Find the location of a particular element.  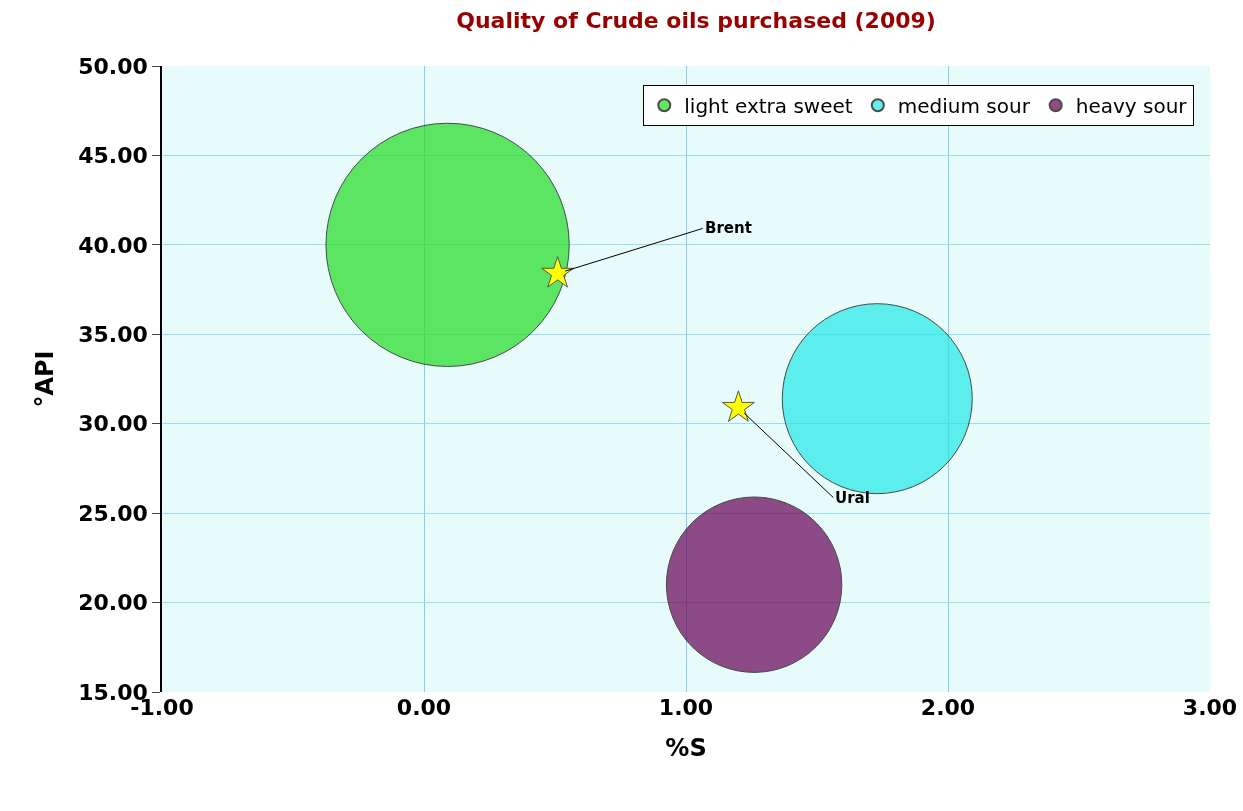

x-tick-label: 1.00 is located at coordinates (686, 707).